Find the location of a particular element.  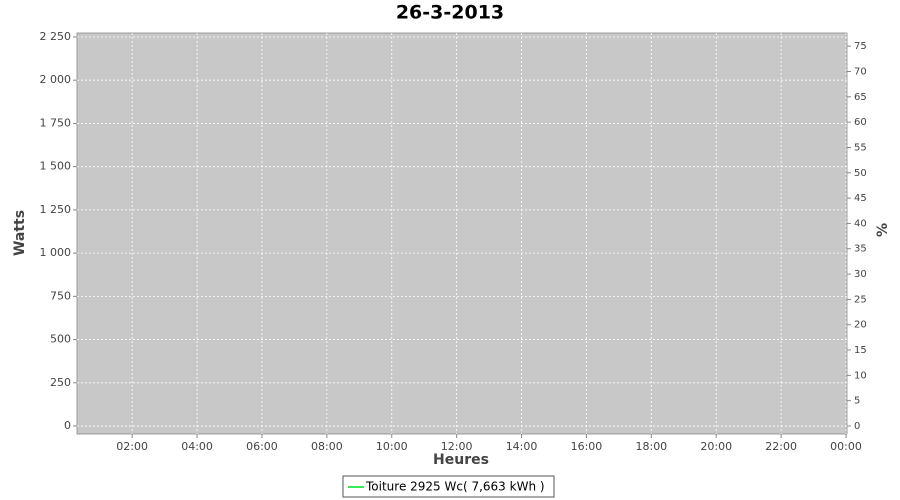

x-tick-label: 12:00 is located at coordinates (457, 446).